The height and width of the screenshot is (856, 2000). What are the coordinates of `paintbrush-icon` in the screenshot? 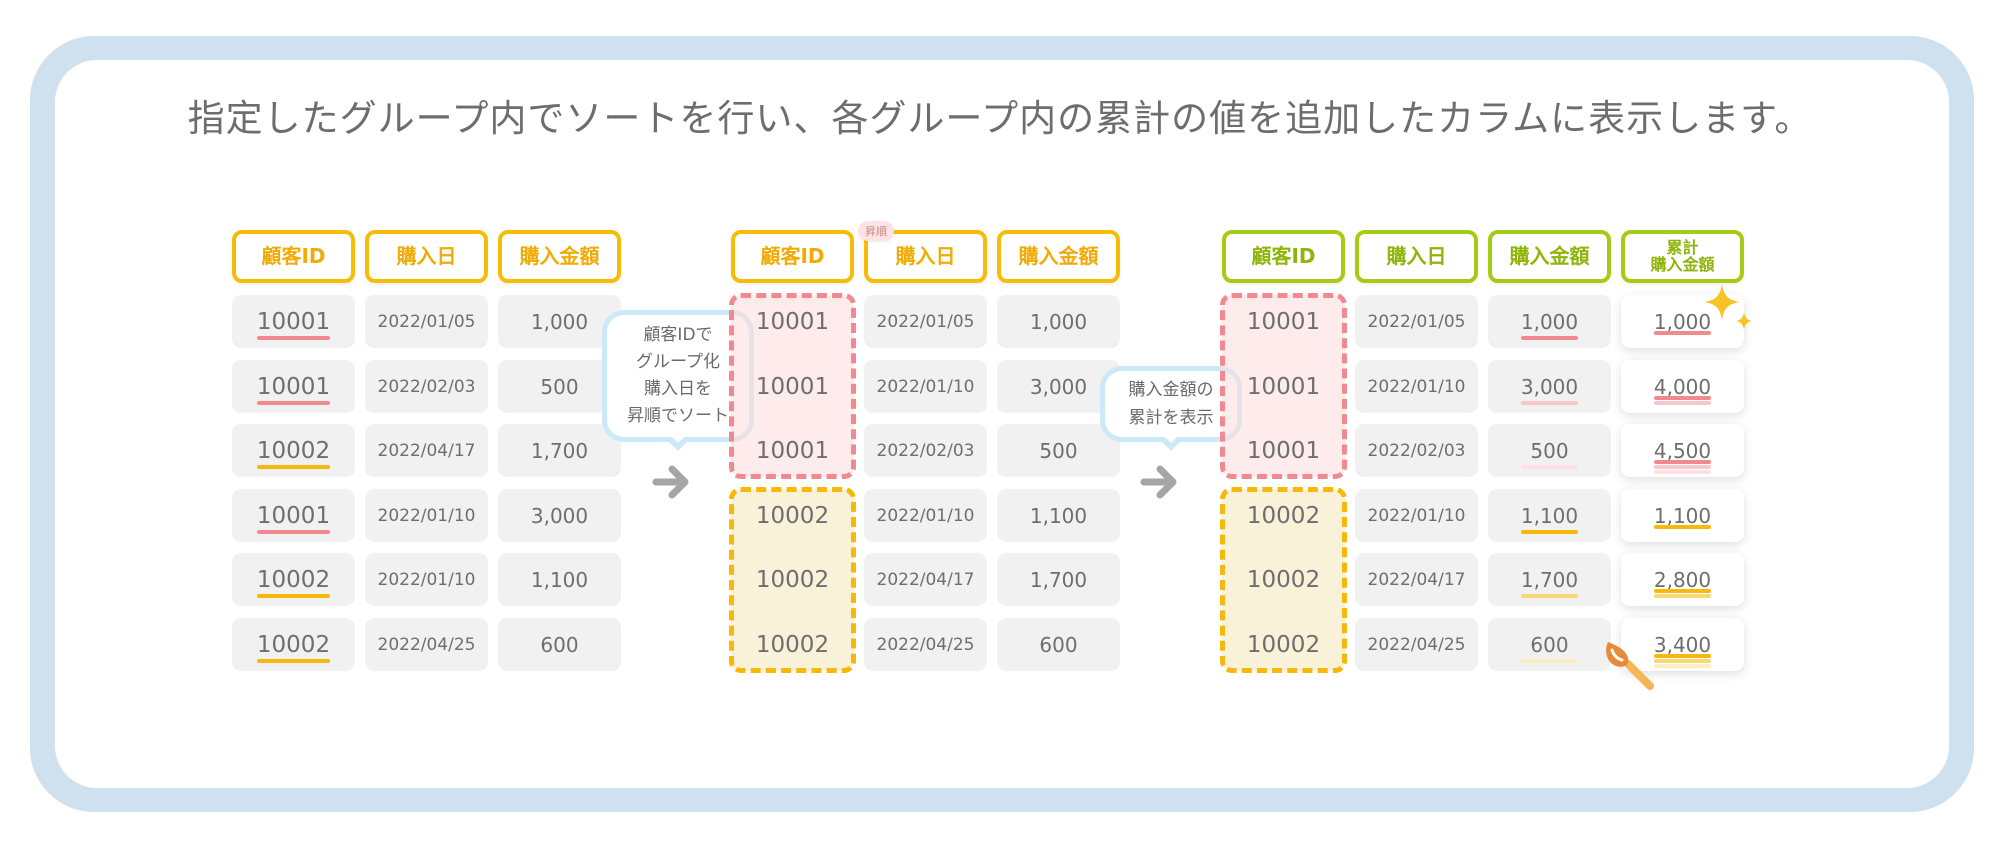 It's located at (1630, 666).